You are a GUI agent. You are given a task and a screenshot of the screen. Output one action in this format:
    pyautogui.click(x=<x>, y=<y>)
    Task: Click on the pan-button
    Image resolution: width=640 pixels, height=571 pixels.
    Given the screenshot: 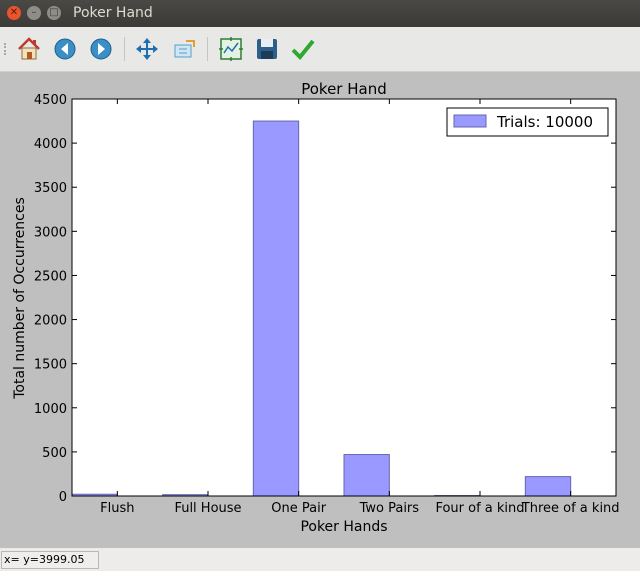 What is the action you would take?
    pyautogui.click(x=147, y=49)
    